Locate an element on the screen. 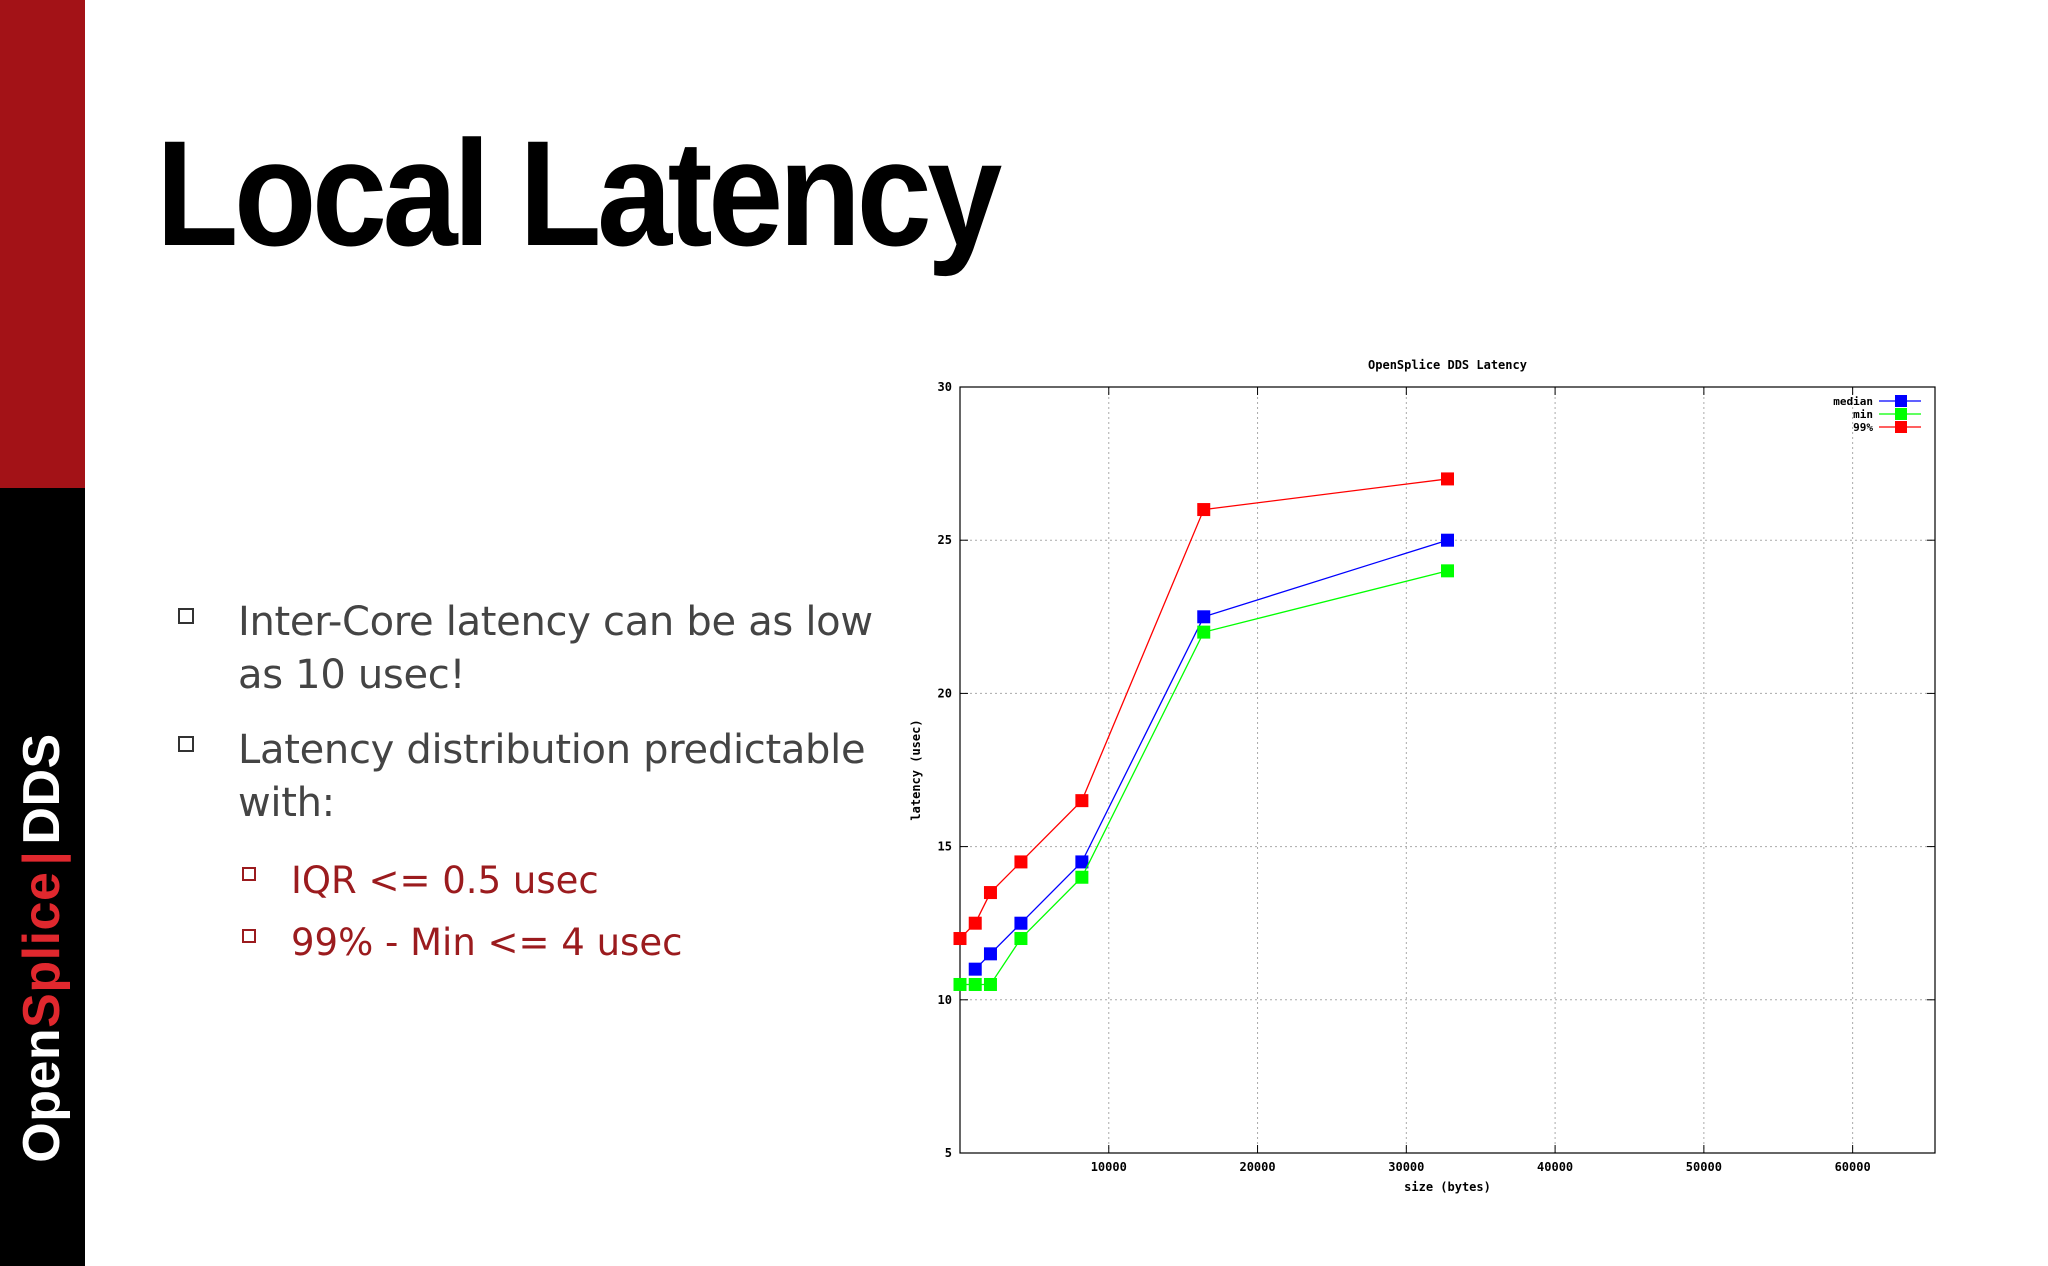  bullet-item: Latency distribution predictable with: is located at coordinates (526, 777).